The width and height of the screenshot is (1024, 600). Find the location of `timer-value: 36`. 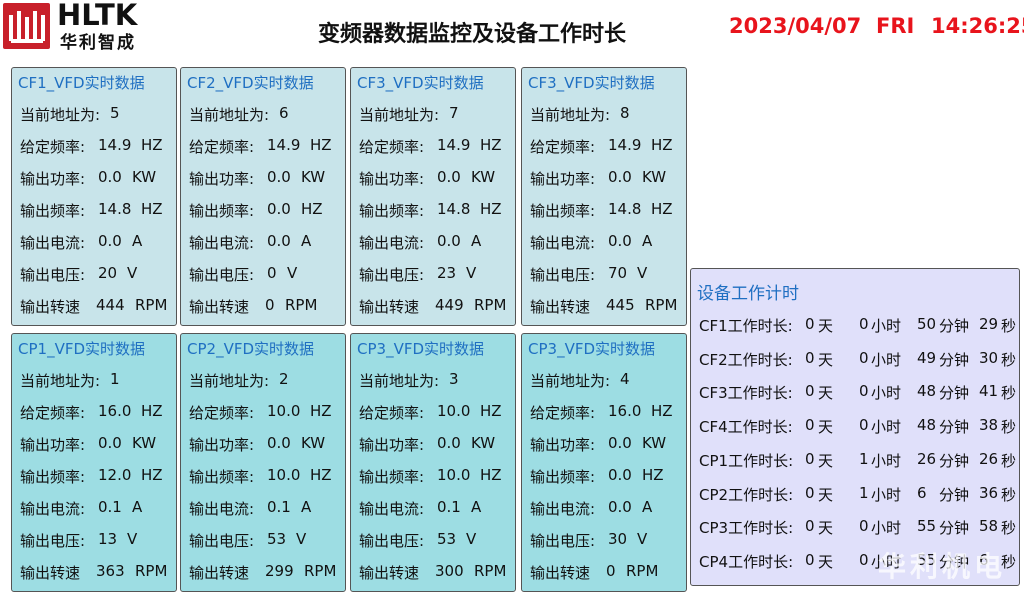

timer-value: 36 is located at coordinates (989, 492).